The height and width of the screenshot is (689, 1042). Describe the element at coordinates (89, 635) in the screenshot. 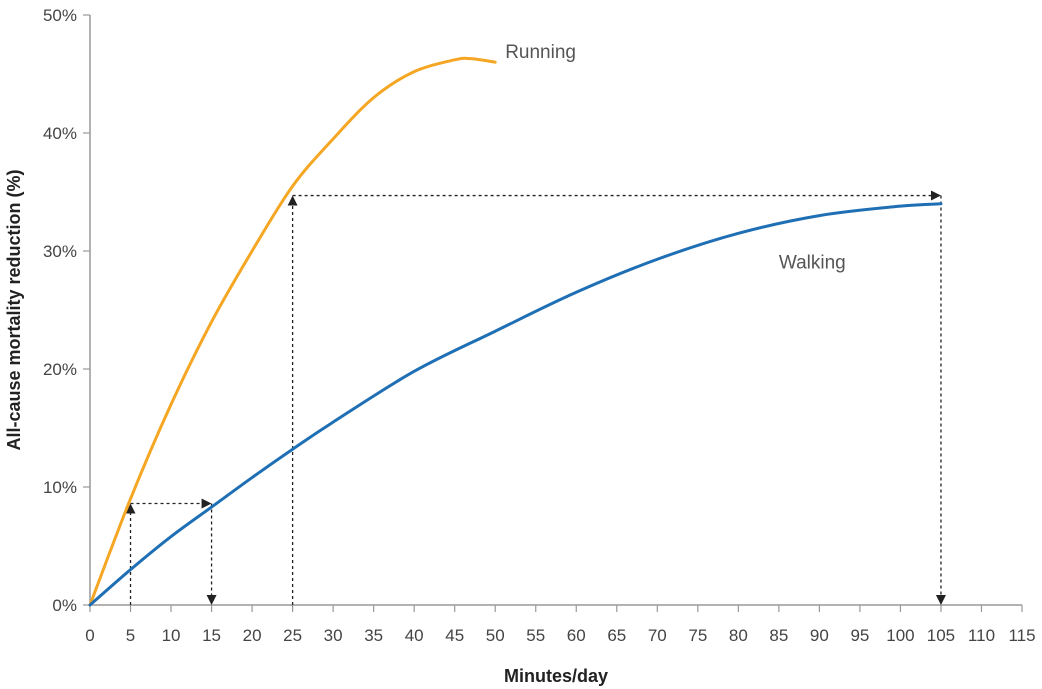

I see `x-tick-label: 0` at that location.